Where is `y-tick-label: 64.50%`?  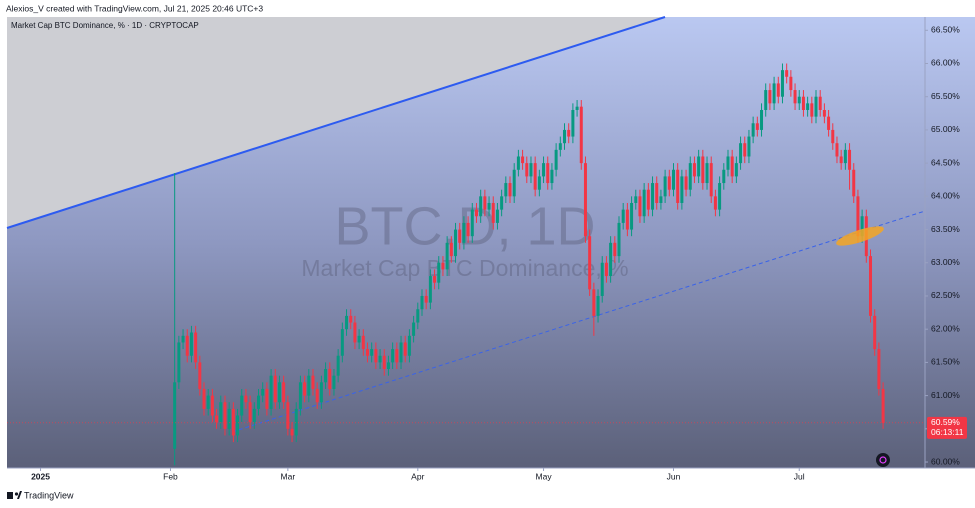
y-tick-label: 64.50% is located at coordinates (945, 162).